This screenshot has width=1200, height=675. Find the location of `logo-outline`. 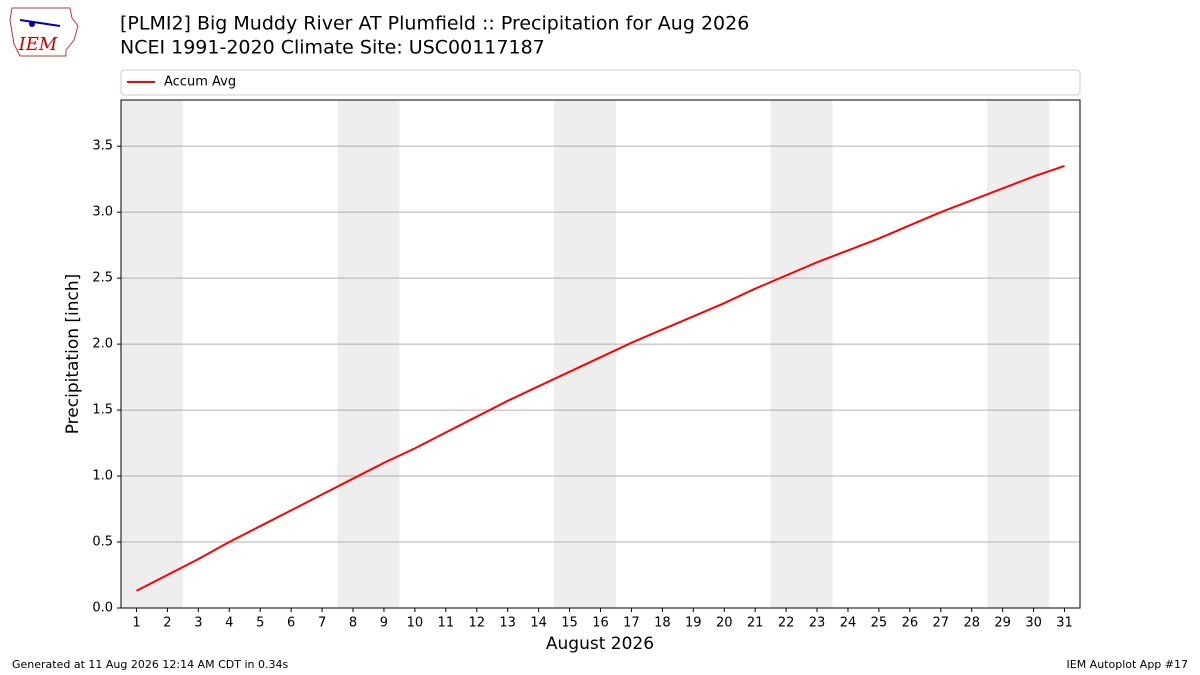

logo-outline is located at coordinates (44, 32).